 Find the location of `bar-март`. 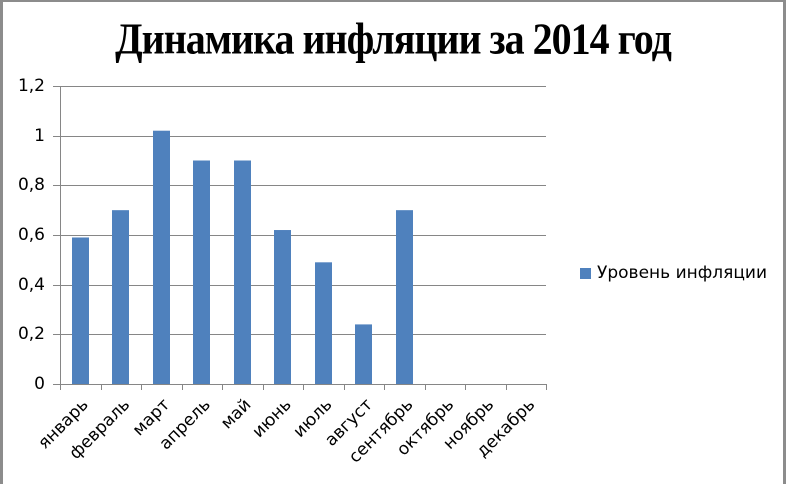

bar-март is located at coordinates (161, 257).